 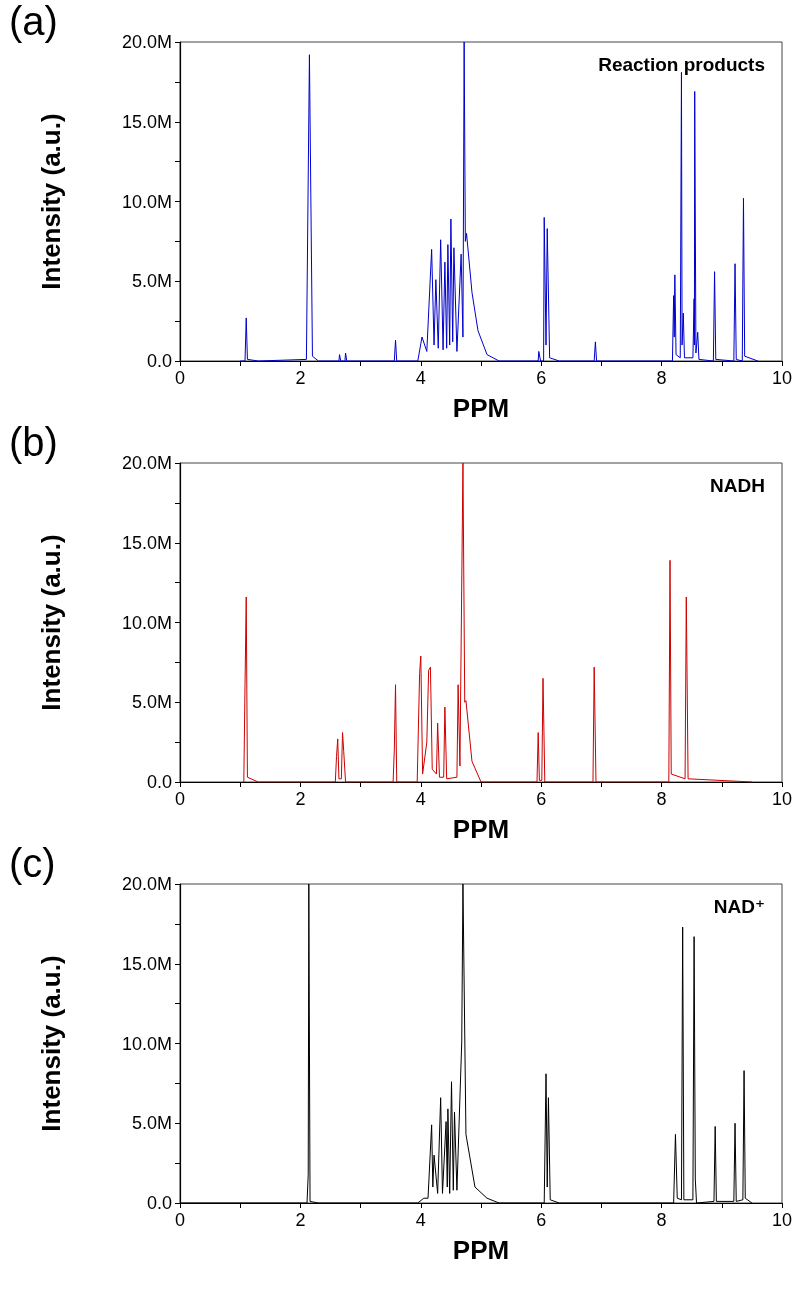 I want to click on annotation: Reaction products, so click(x=682, y=64).